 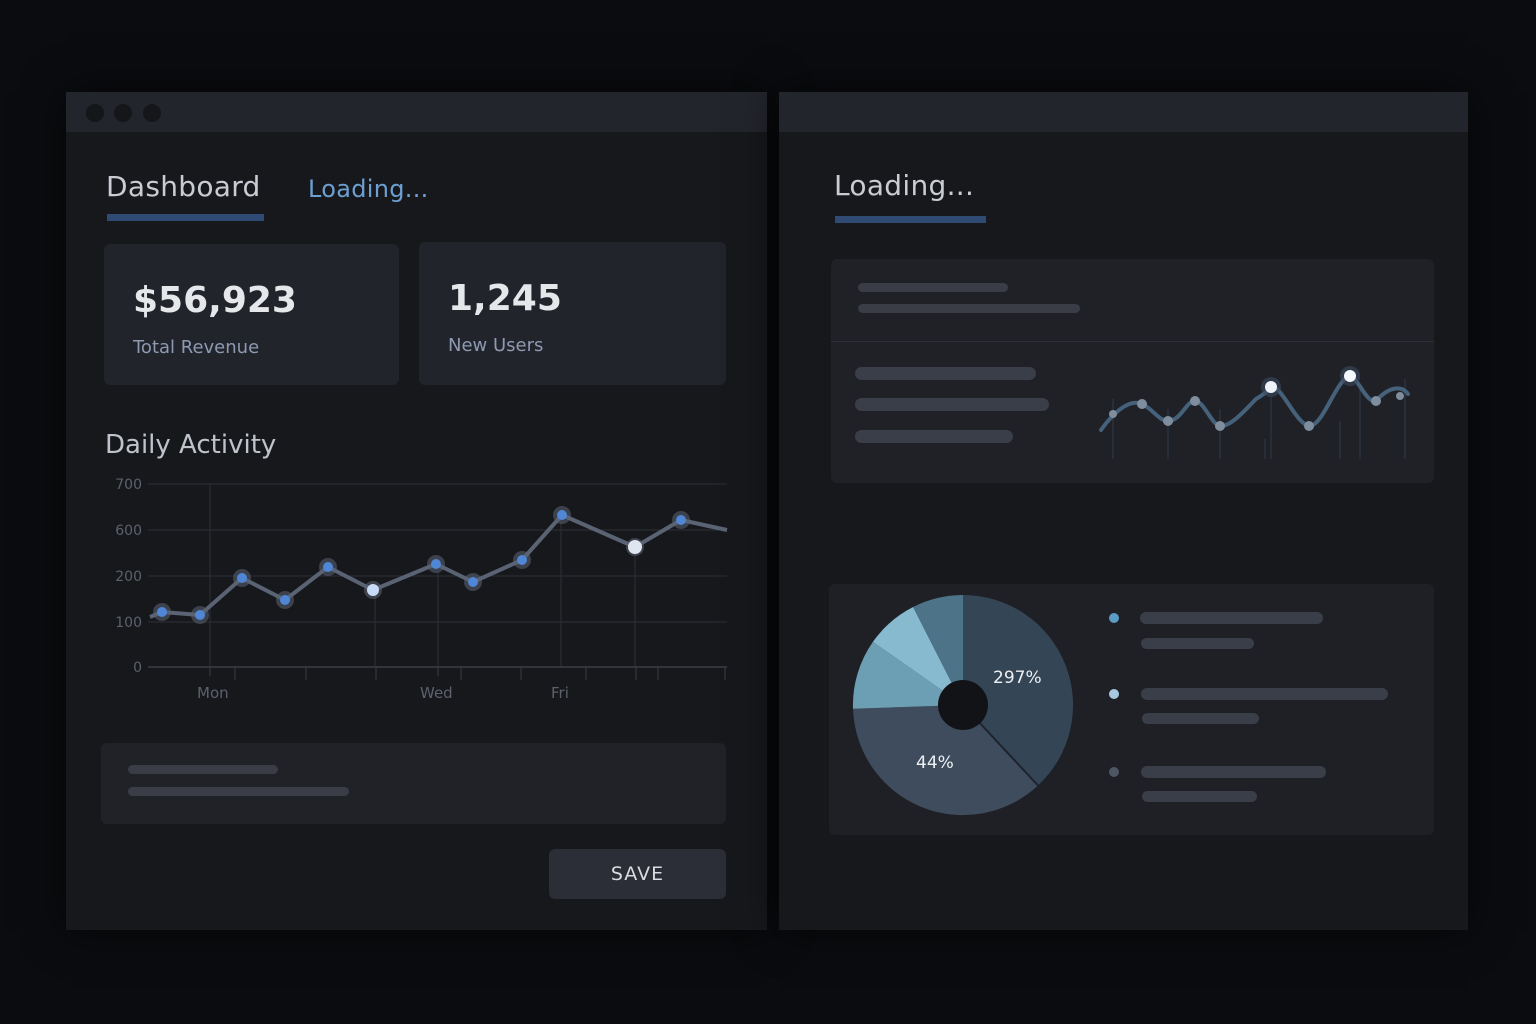 I want to click on traffic-sources-card: 297% 44%, so click(x=1131, y=709).